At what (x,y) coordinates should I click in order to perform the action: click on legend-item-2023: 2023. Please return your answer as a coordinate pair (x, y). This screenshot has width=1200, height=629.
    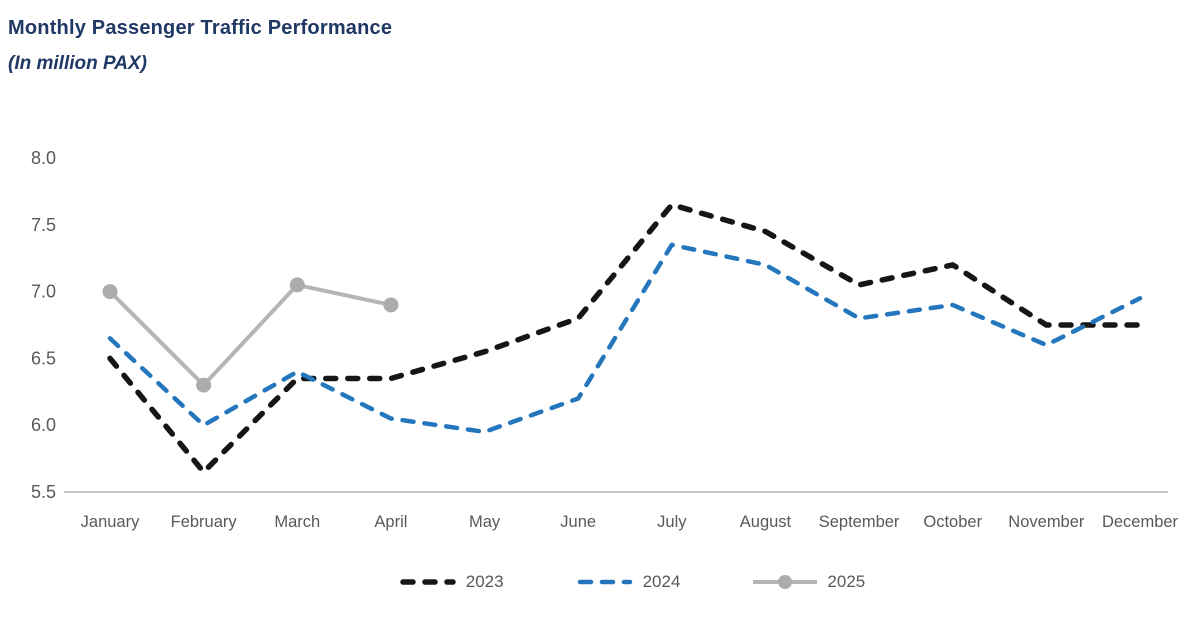
    Looking at the image, I should click on (451, 582).